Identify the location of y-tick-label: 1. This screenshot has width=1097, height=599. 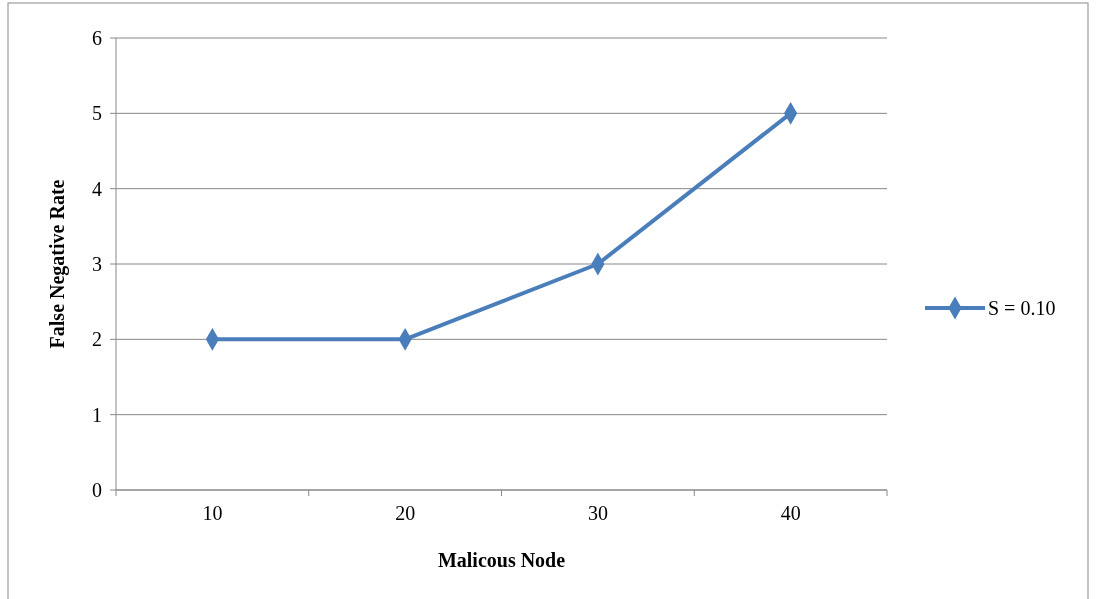
(97, 414).